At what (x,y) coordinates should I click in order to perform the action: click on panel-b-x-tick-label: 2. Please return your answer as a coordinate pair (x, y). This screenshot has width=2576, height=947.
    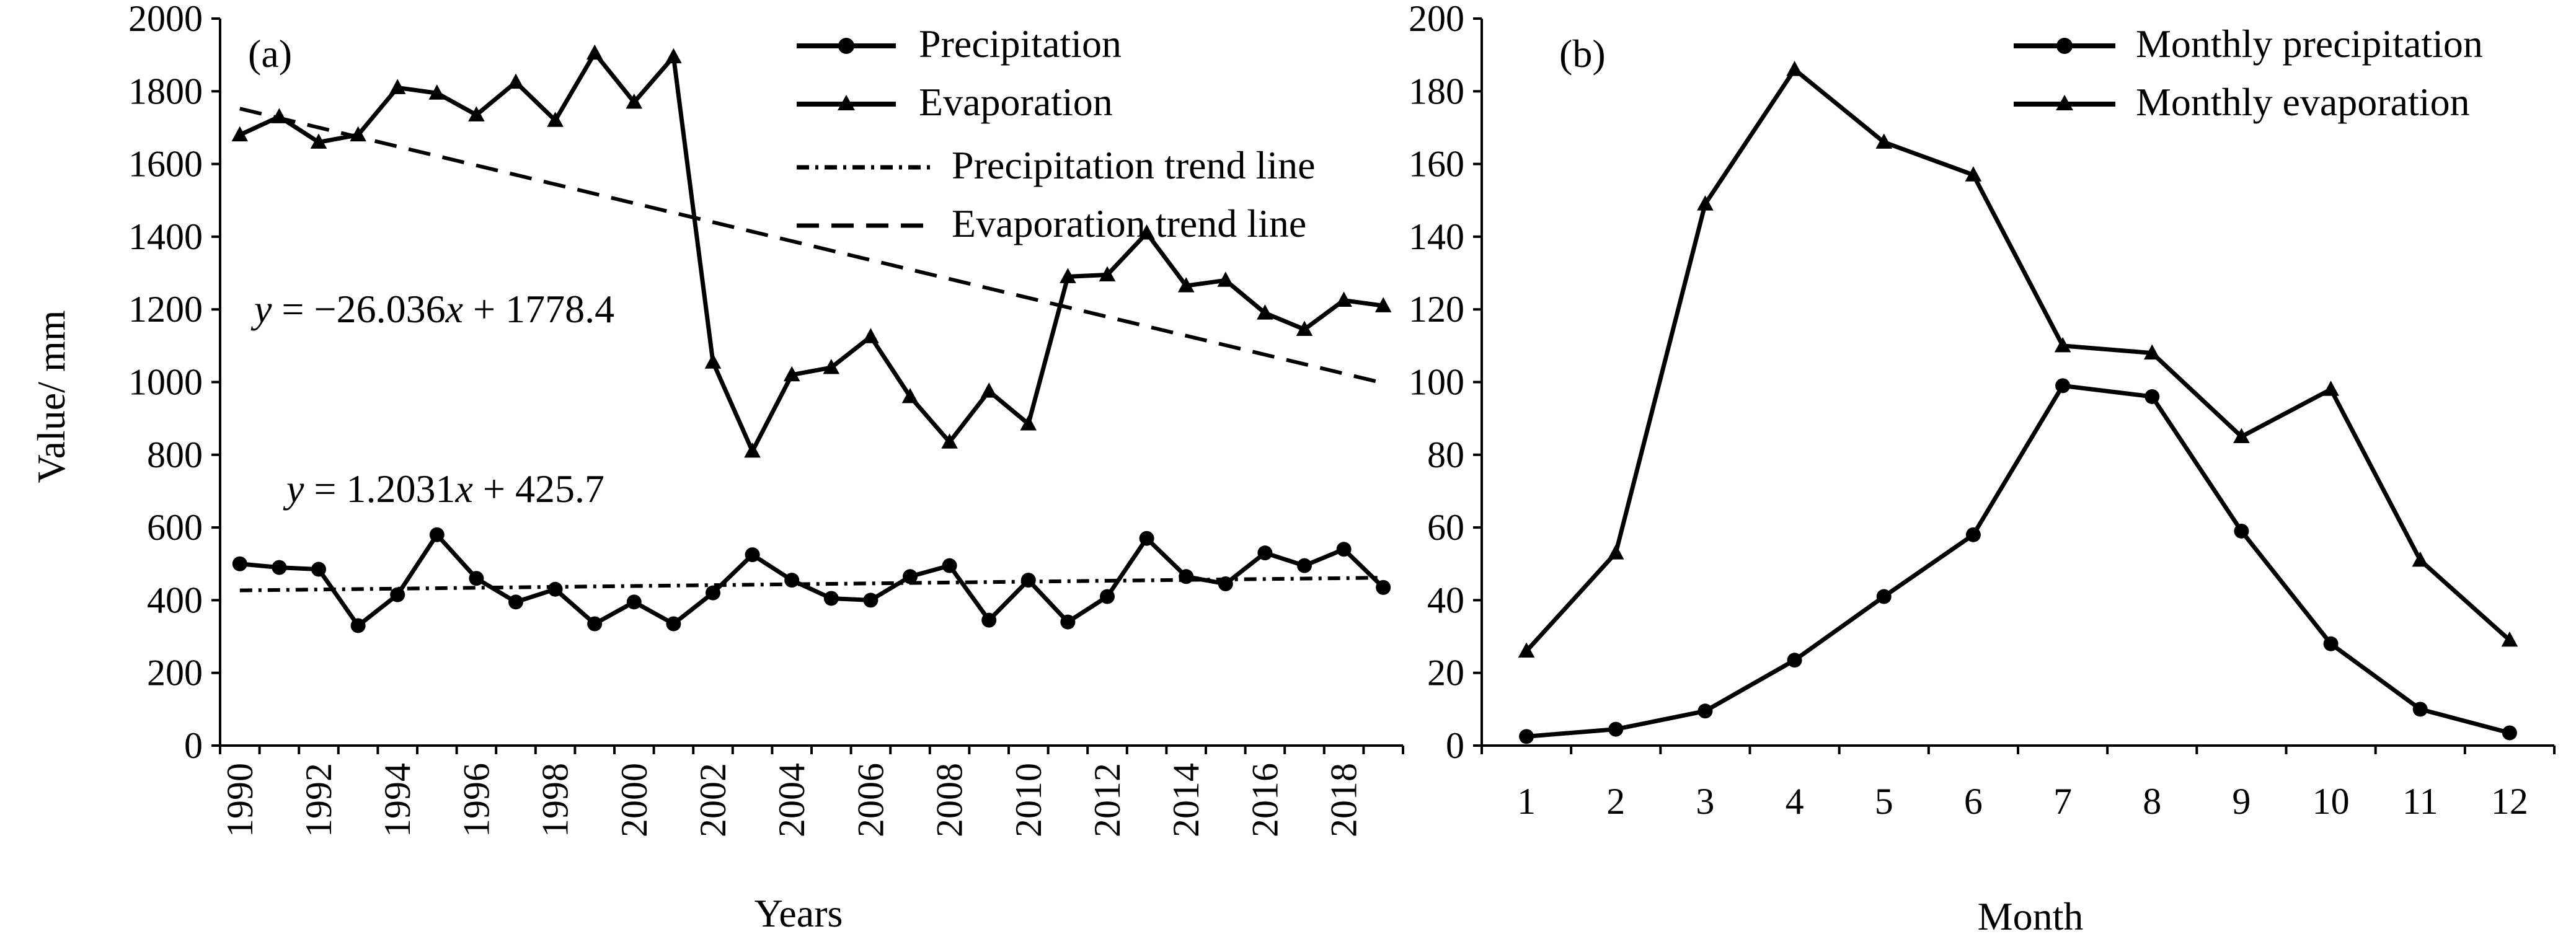
    Looking at the image, I should click on (1615, 801).